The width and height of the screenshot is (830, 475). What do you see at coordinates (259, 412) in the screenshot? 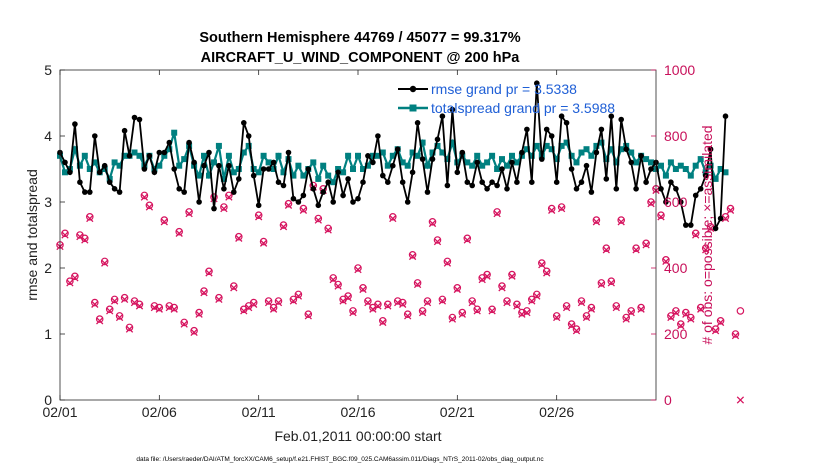
I see `x-tick-label: 02/11` at bounding box center [259, 412].